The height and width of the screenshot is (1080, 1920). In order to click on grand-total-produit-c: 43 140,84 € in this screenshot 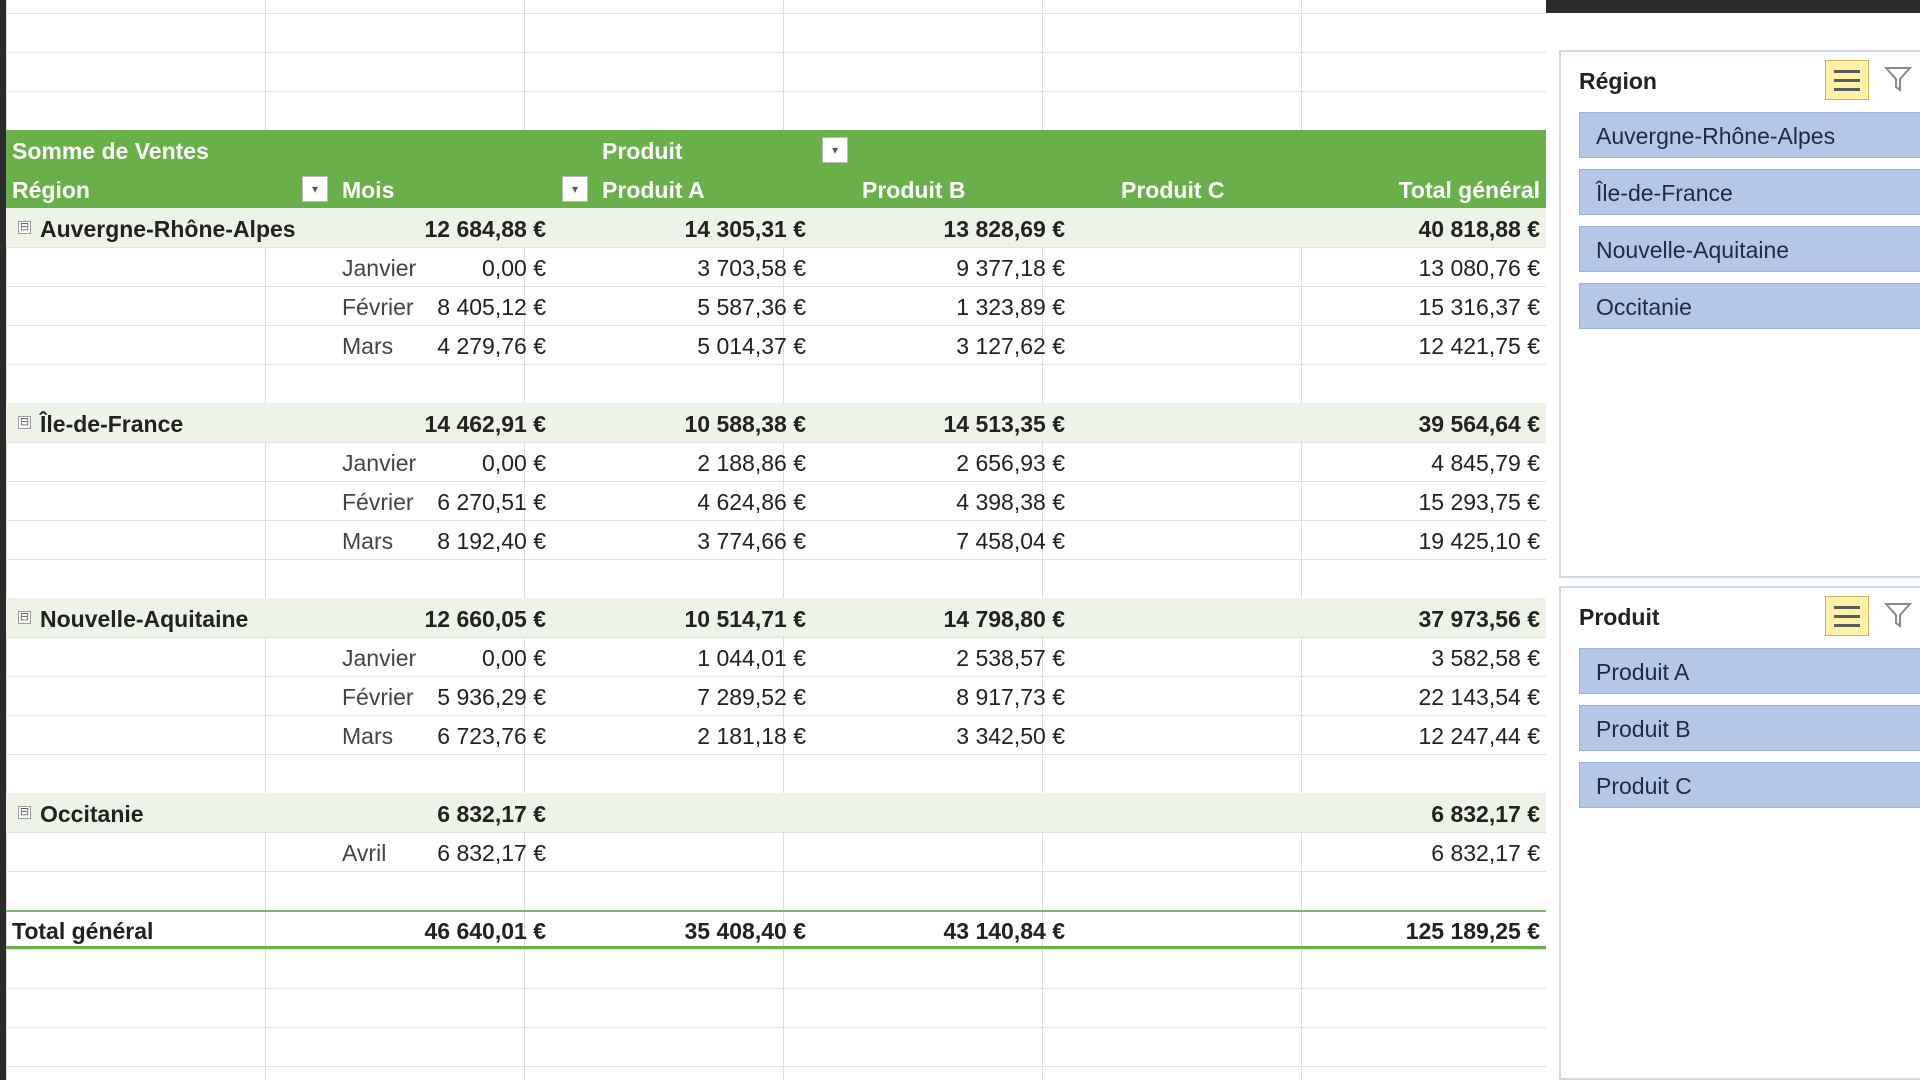, I will do `click(1004, 931)`.